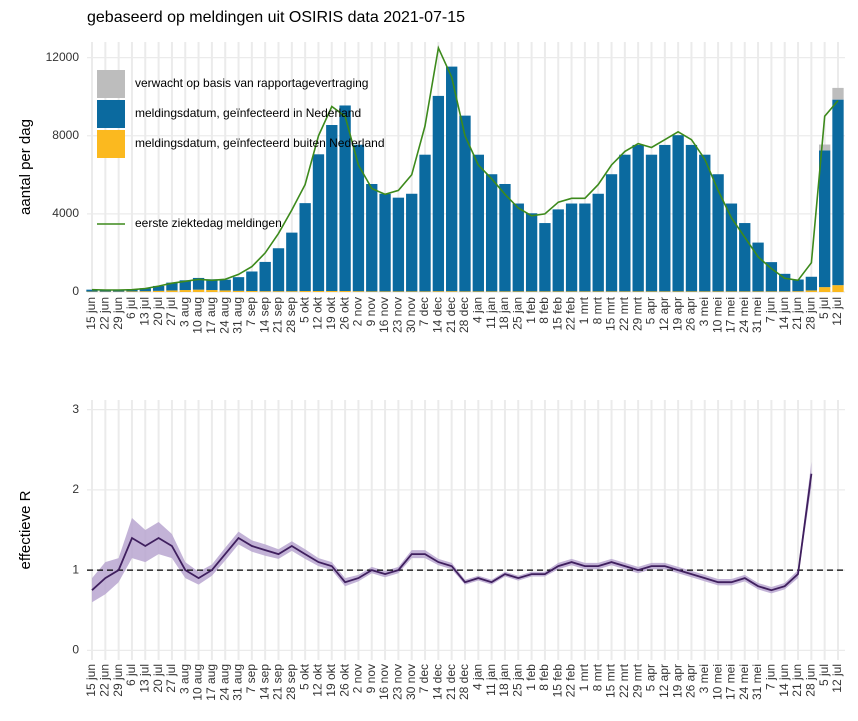 The width and height of the screenshot is (858, 721). What do you see at coordinates (398, 682) in the screenshot?
I see `x-tick-label: 23 nov` at bounding box center [398, 682].